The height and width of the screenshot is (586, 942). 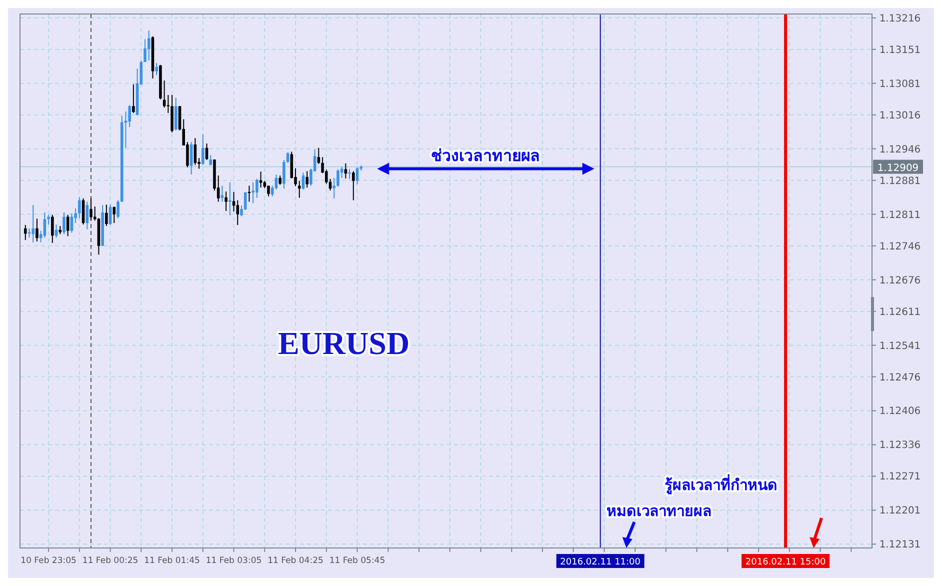 I want to click on x-tick-label: 11 Feb 01:45, so click(x=172, y=561).